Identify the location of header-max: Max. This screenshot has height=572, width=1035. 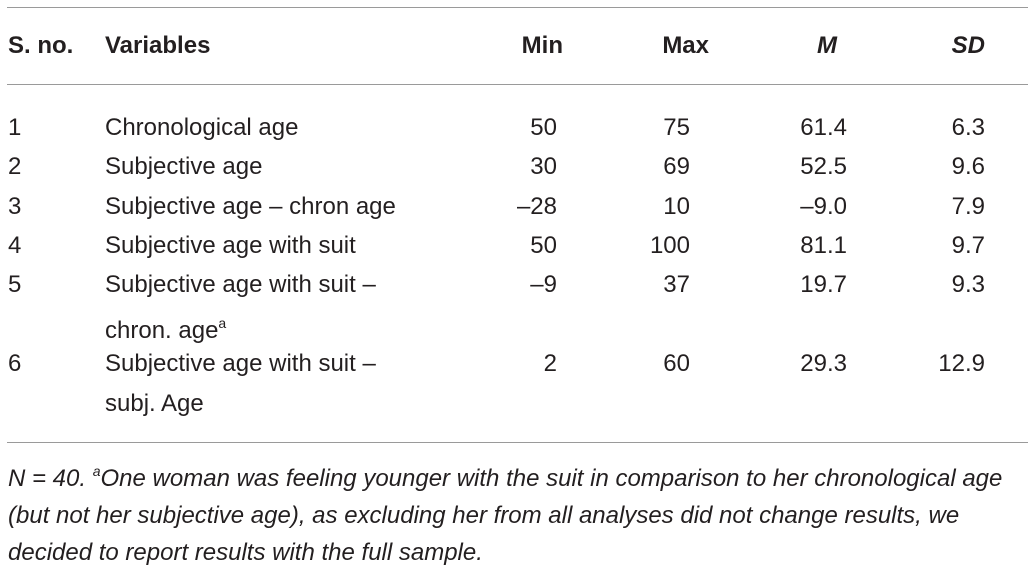
(685, 45).